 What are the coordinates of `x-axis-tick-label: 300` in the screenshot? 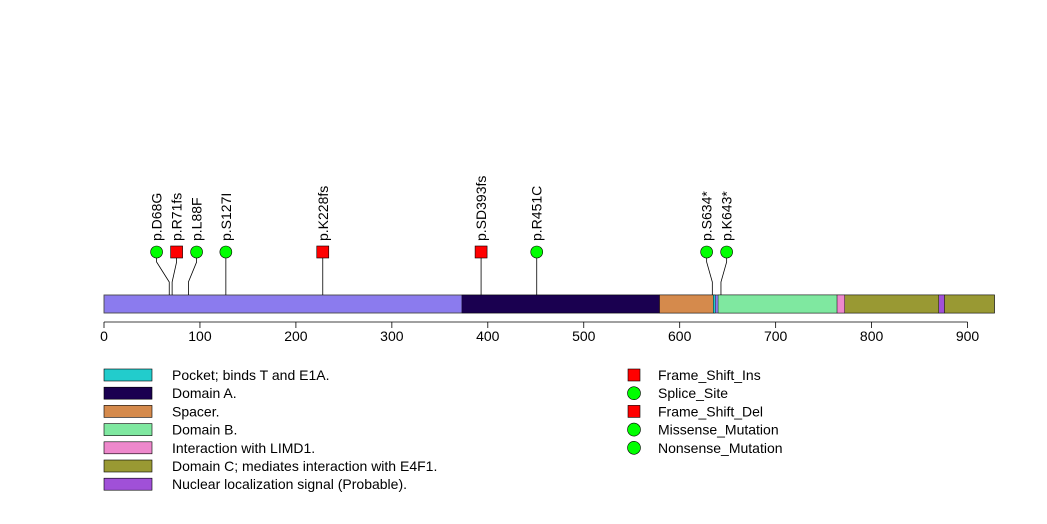 It's located at (392, 336).